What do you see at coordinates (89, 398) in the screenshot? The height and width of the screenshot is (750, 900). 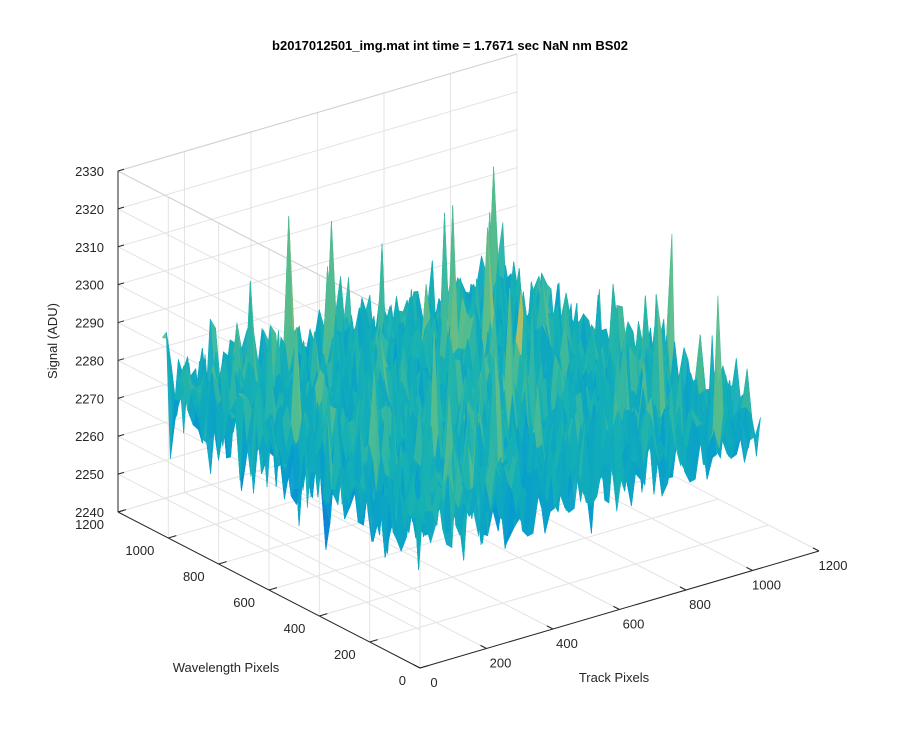 I see `z-tick-label: 2270` at bounding box center [89, 398].